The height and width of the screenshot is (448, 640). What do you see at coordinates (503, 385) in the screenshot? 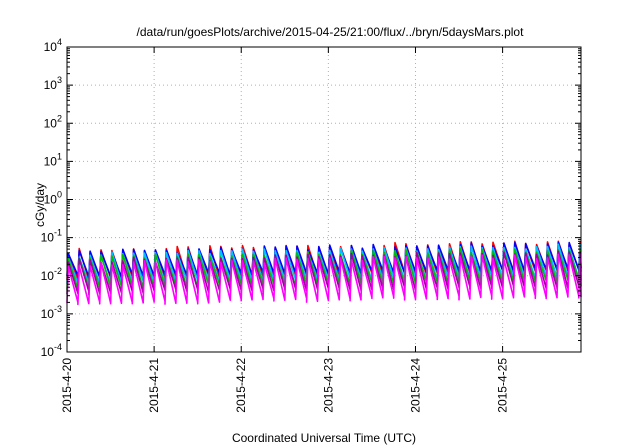
I see `x-tick-label: 2015-4-25` at bounding box center [503, 385].